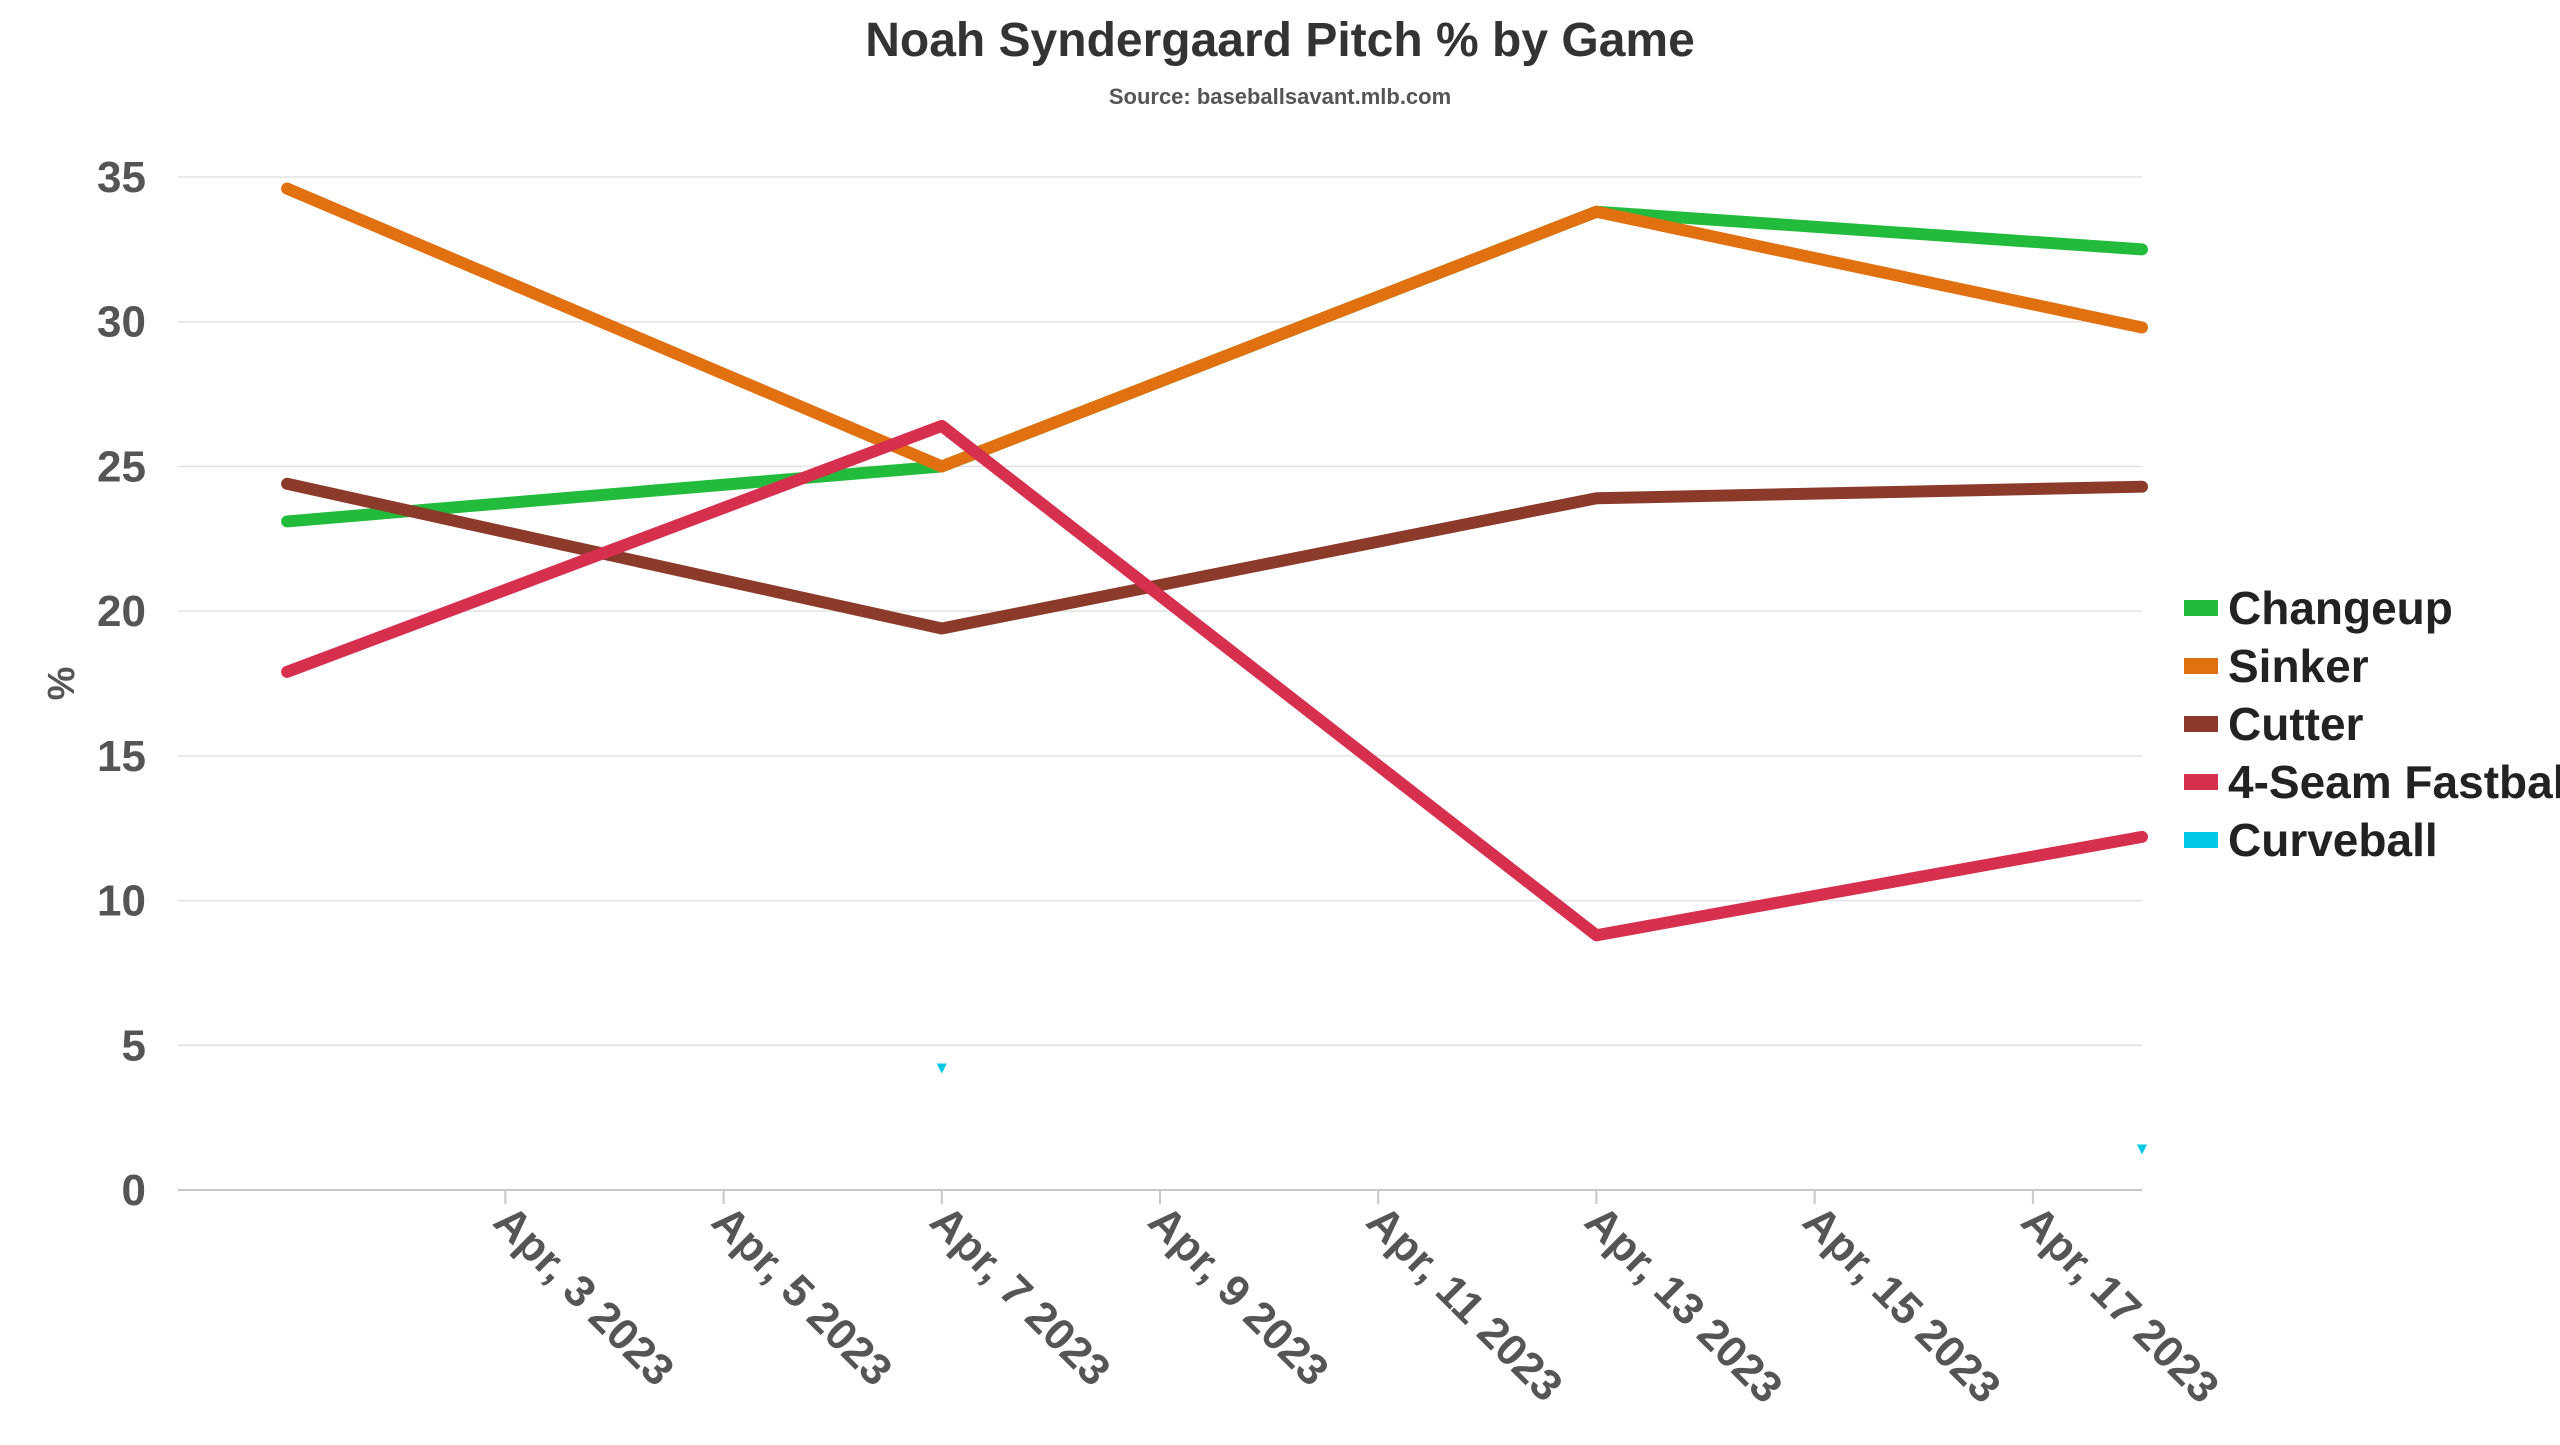  I want to click on legend-item: 4-Seam Fastball, so click(2372, 782).